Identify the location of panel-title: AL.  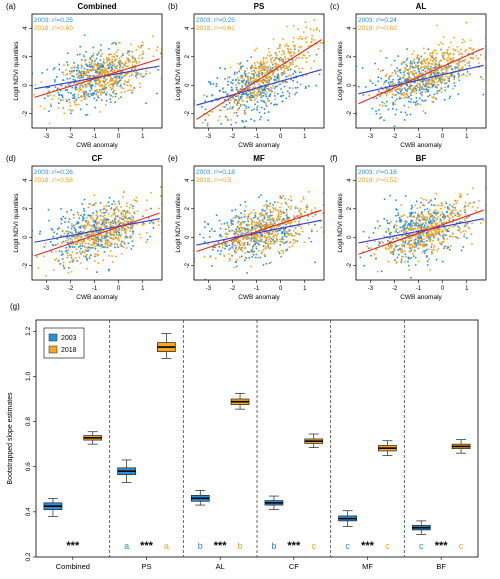
(421, 6).